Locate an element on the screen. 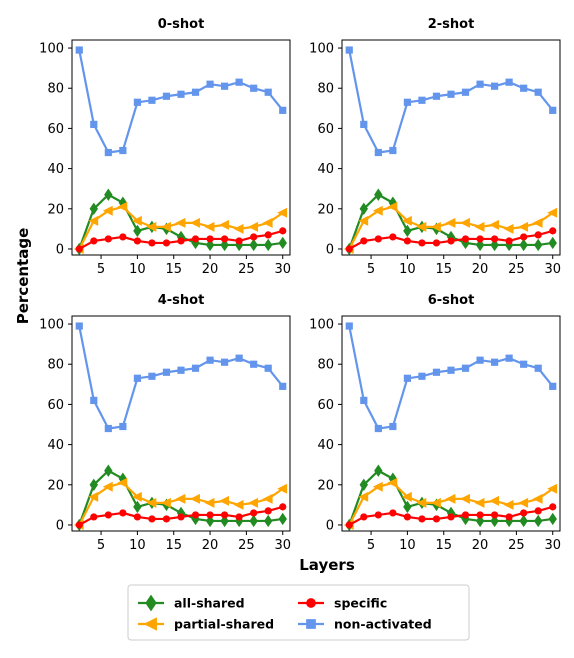 The width and height of the screenshot is (574, 658). legend-entry-non-activated: non-activated is located at coordinates (365, 624).